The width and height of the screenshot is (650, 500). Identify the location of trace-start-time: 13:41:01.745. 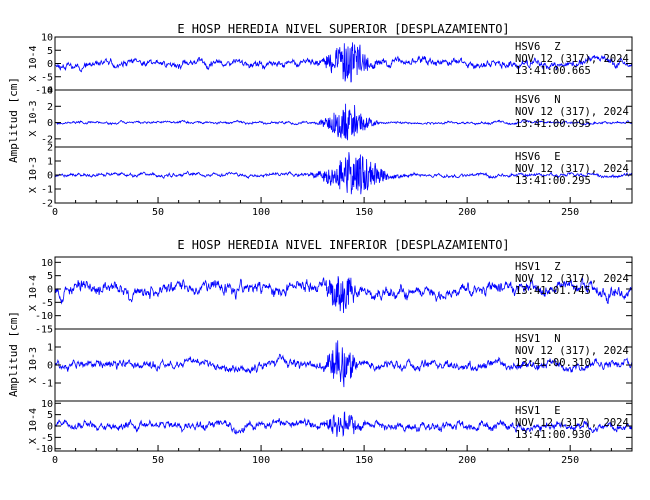
(553, 291).